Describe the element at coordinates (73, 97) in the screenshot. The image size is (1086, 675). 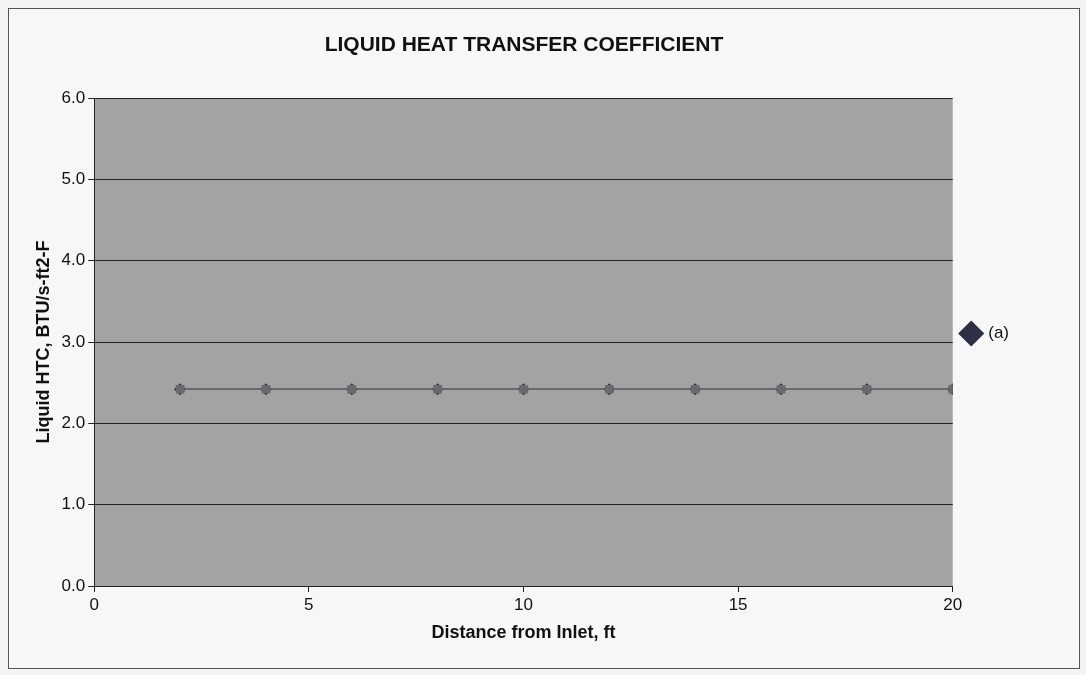
I see `y-tick-label: 6.0` at that location.